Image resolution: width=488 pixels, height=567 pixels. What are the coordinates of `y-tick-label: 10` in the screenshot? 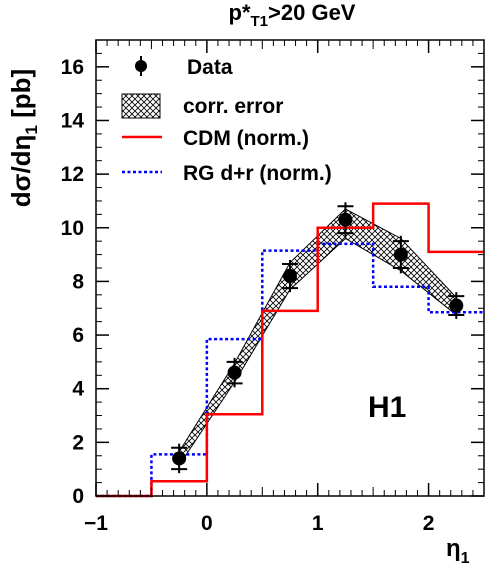 It's located at (72, 228).